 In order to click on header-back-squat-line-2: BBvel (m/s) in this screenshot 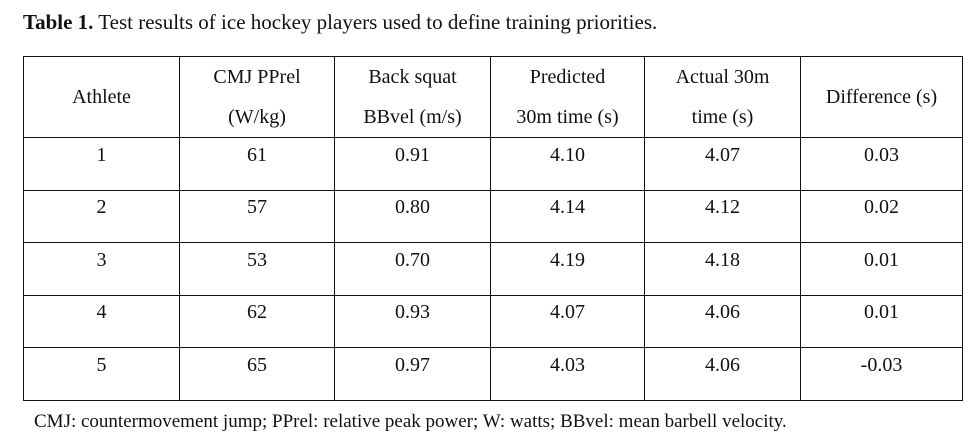, I will do `click(412, 117)`.